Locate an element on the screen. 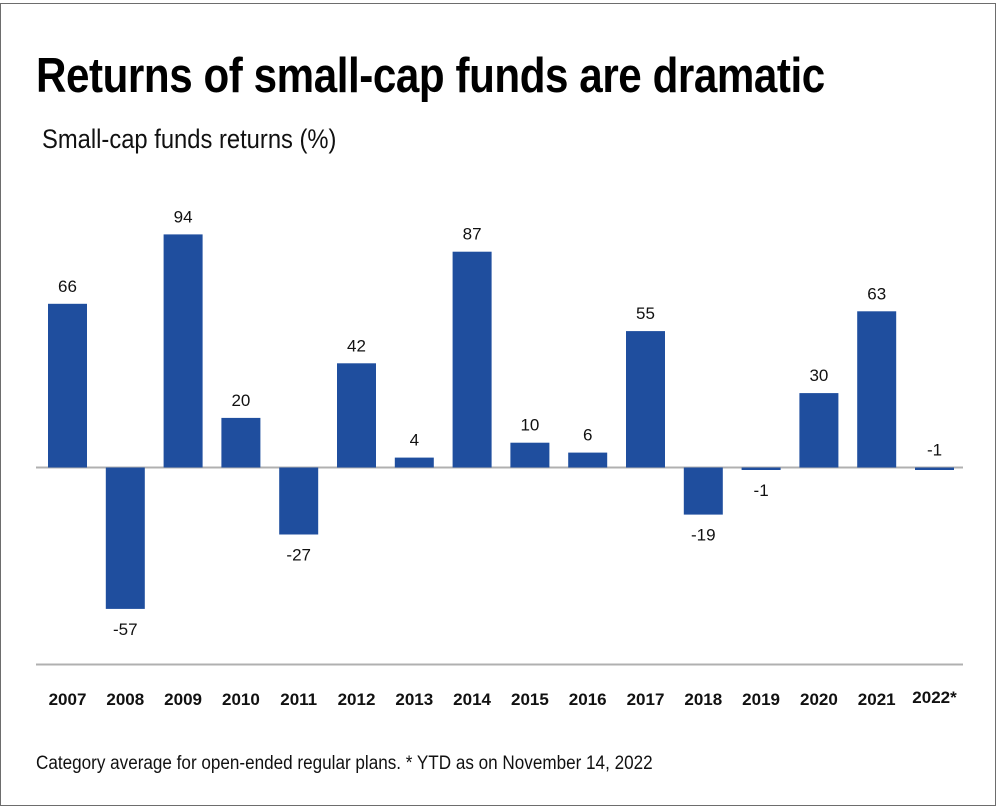  bar-2012 is located at coordinates (356, 415).